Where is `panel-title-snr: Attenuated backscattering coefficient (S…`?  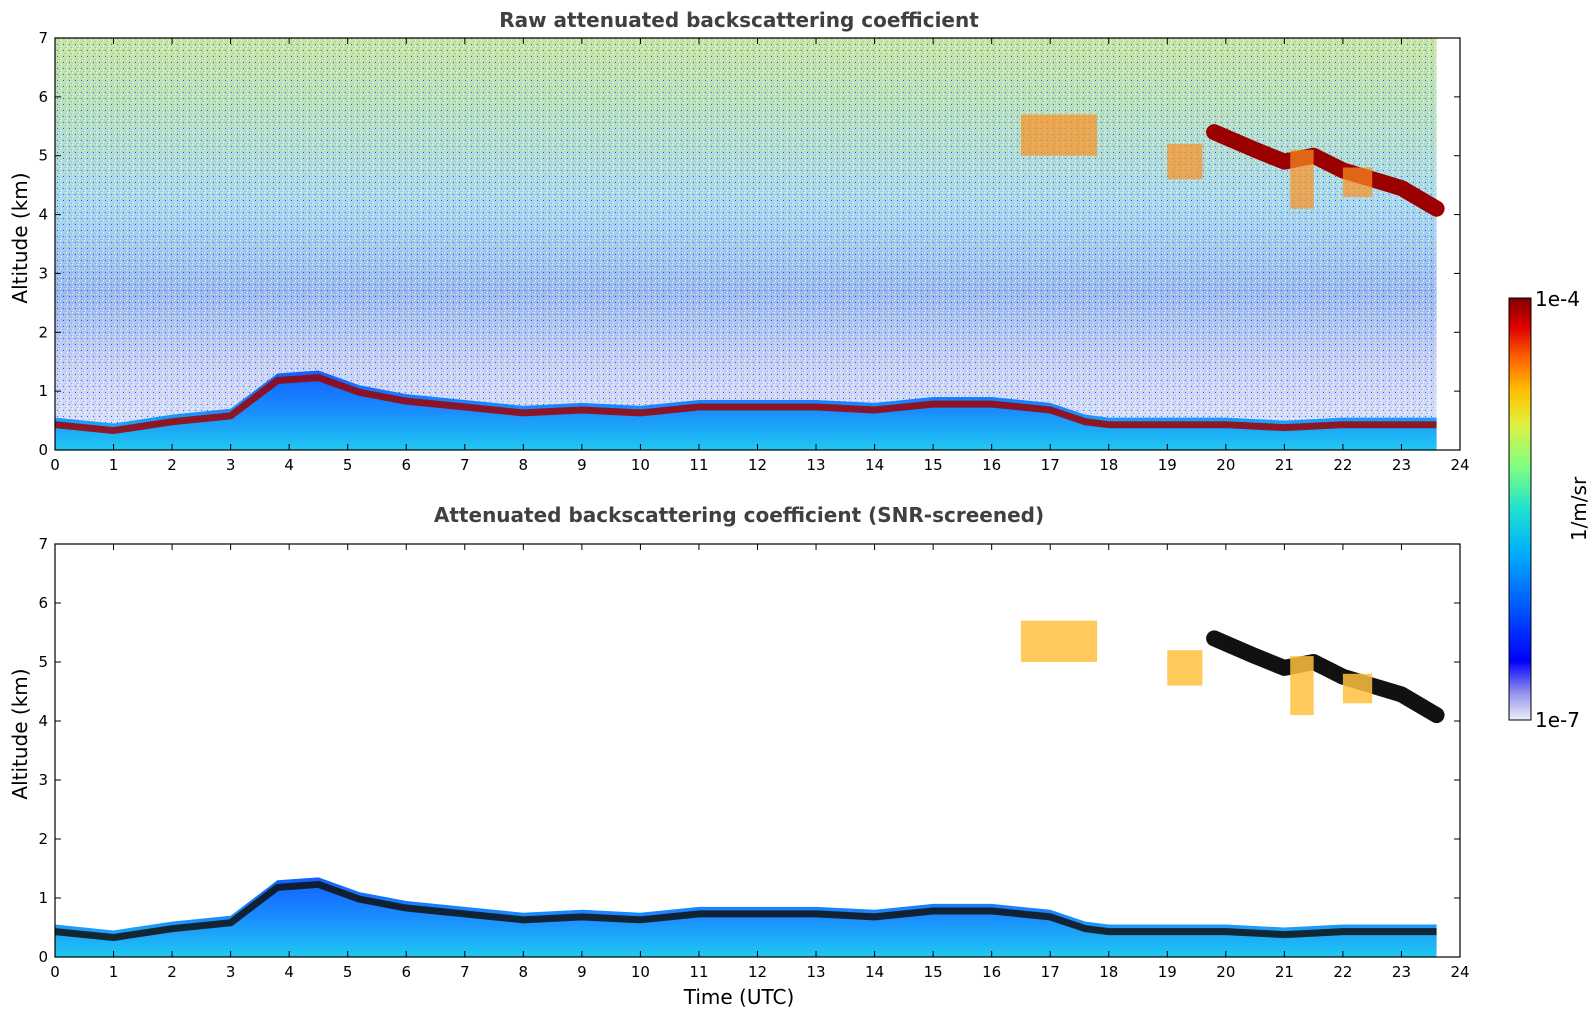 panel-title-snr: Attenuated backscattering coefficient (S… is located at coordinates (739, 515).